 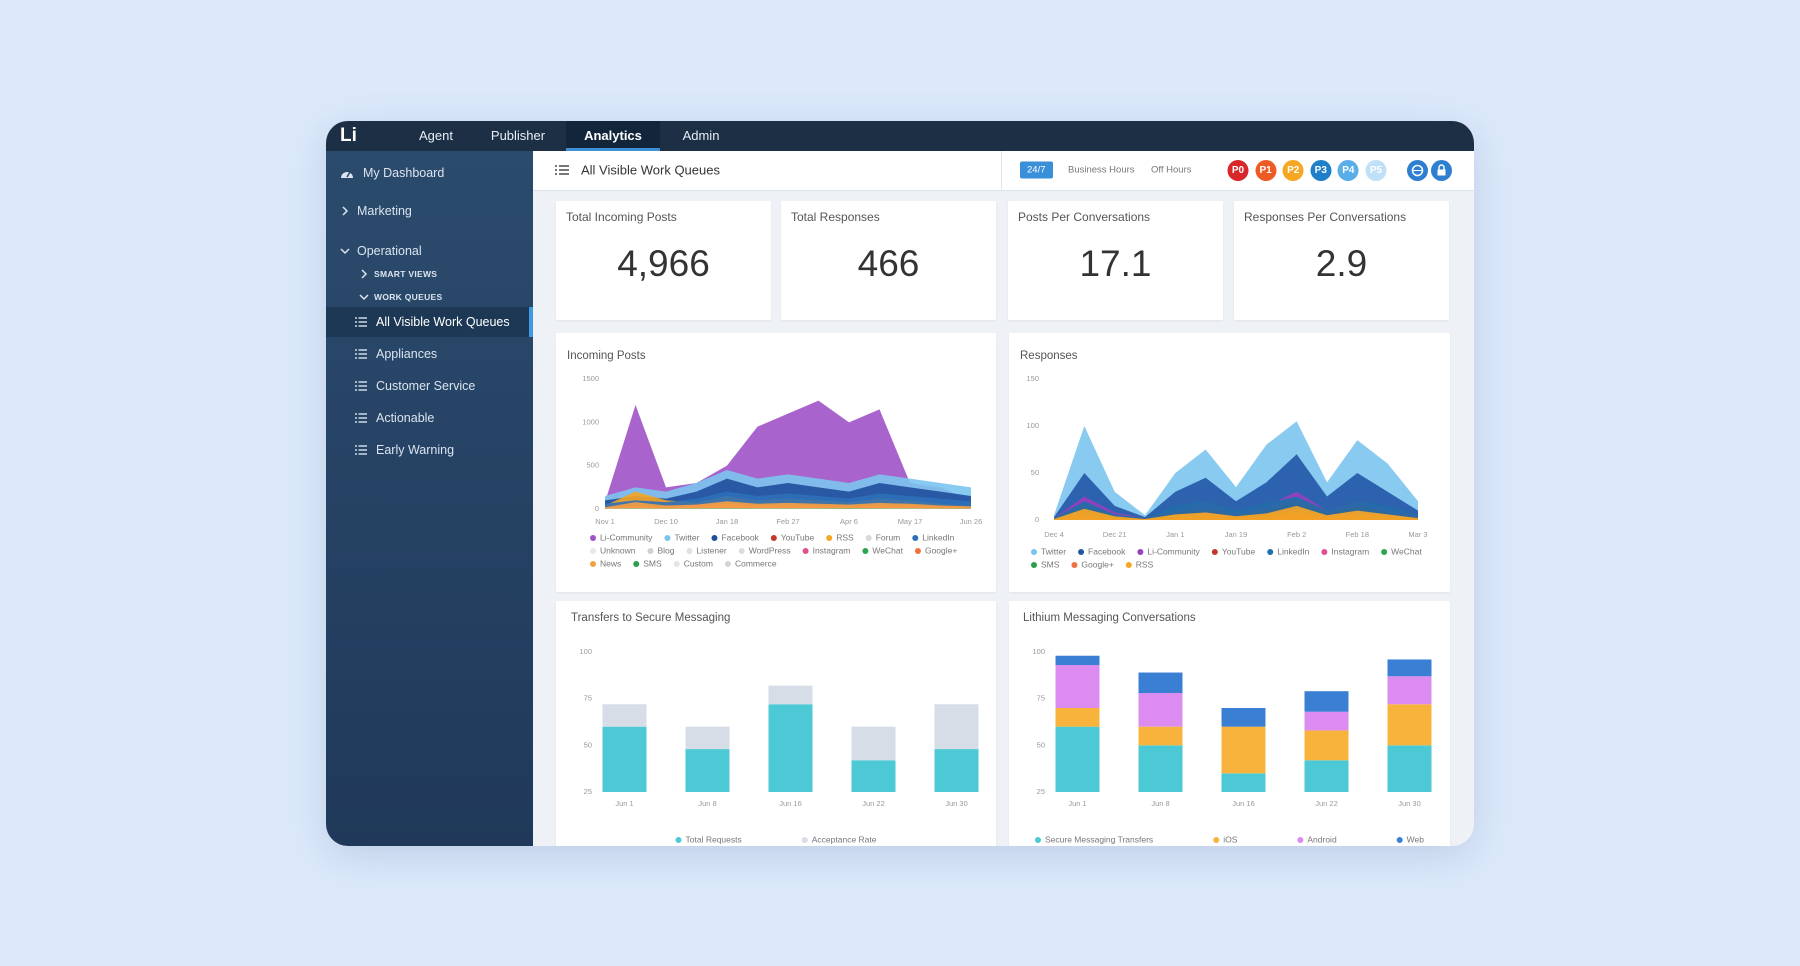 What do you see at coordinates (610, 563) in the screenshot?
I see `legend-label: News` at bounding box center [610, 563].